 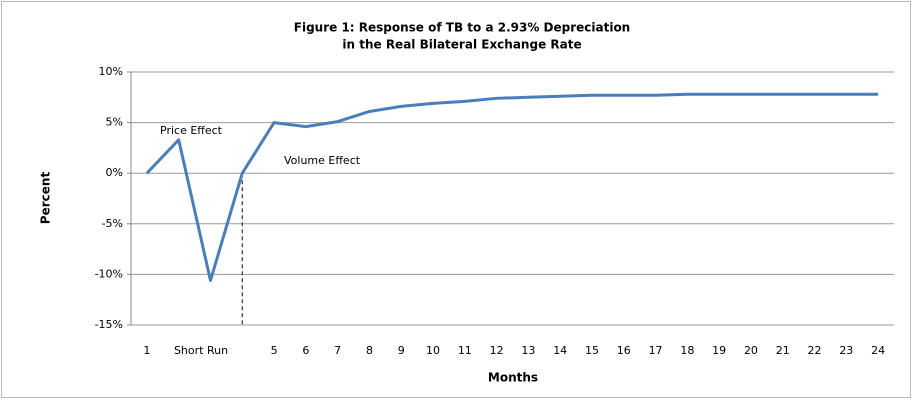 What do you see at coordinates (433, 350) in the screenshot?
I see `x-tick-label: 10` at bounding box center [433, 350].